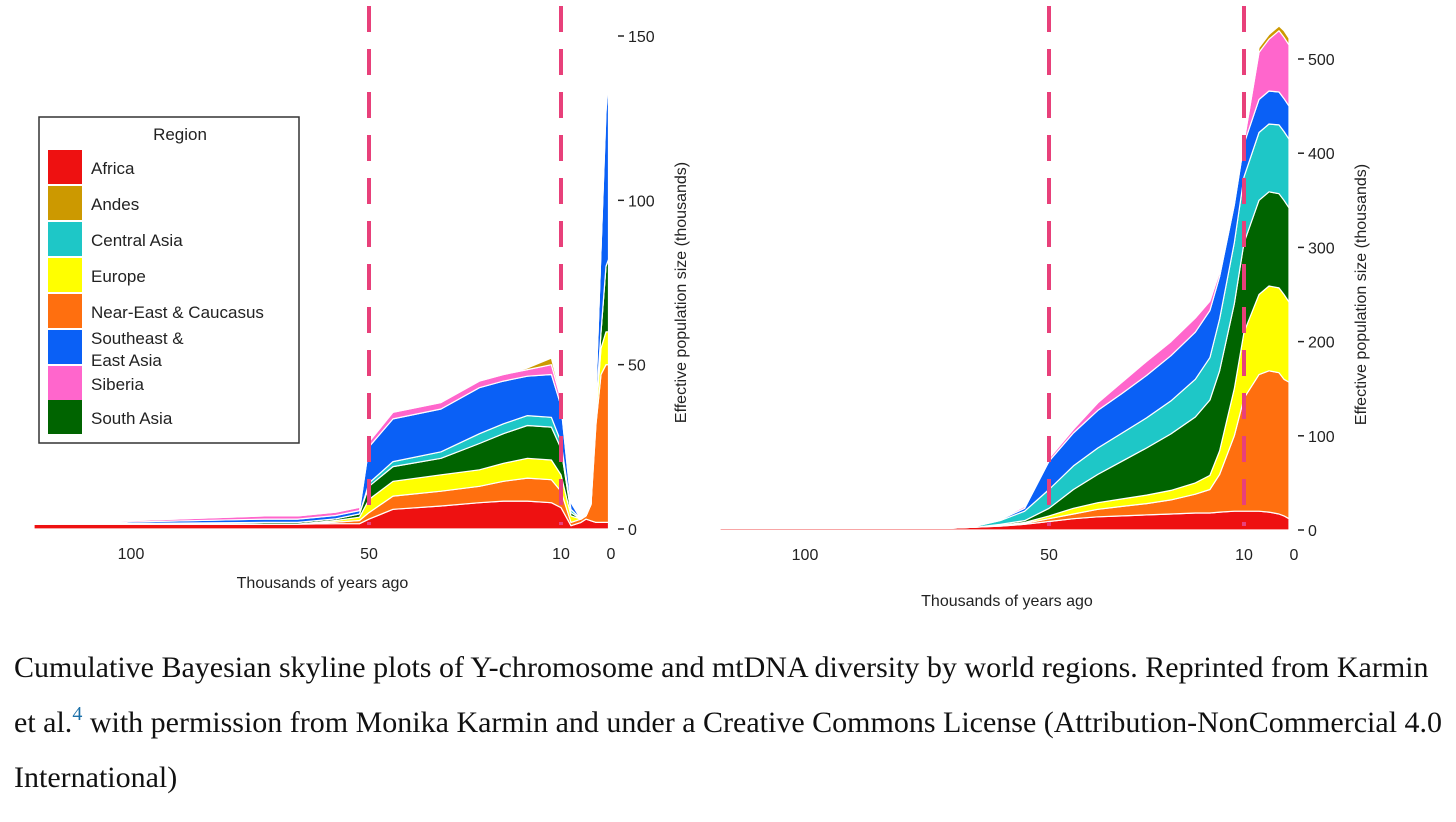  What do you see at coordinates (1321, 343) in the screenshot?
I see `y-tick-label: 200` at bounding box center [1321, 343].